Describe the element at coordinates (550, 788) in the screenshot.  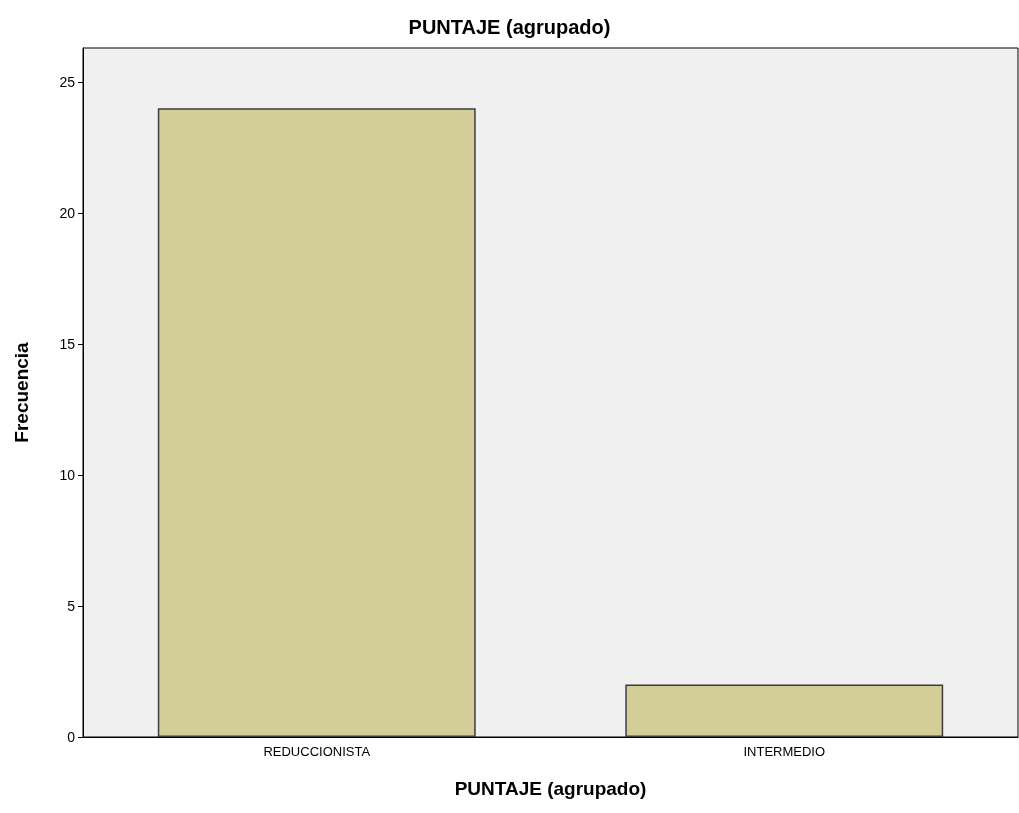
I see `x-axis-title: PUNTAJE (agrupado)` at that location.